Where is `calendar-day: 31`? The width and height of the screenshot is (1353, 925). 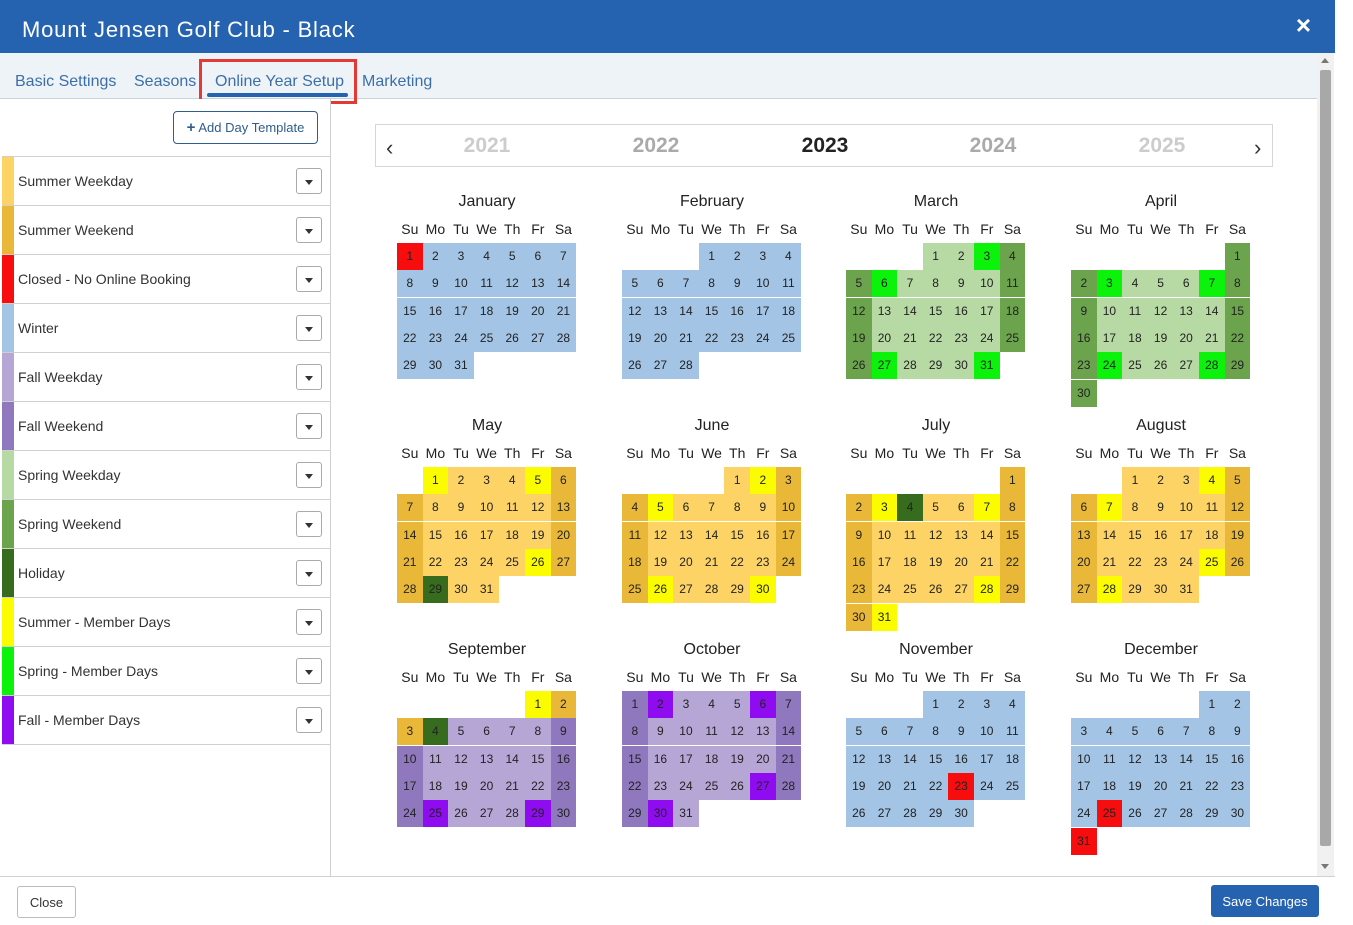
calendar-day: 31 is located at coordinates (884, 617).